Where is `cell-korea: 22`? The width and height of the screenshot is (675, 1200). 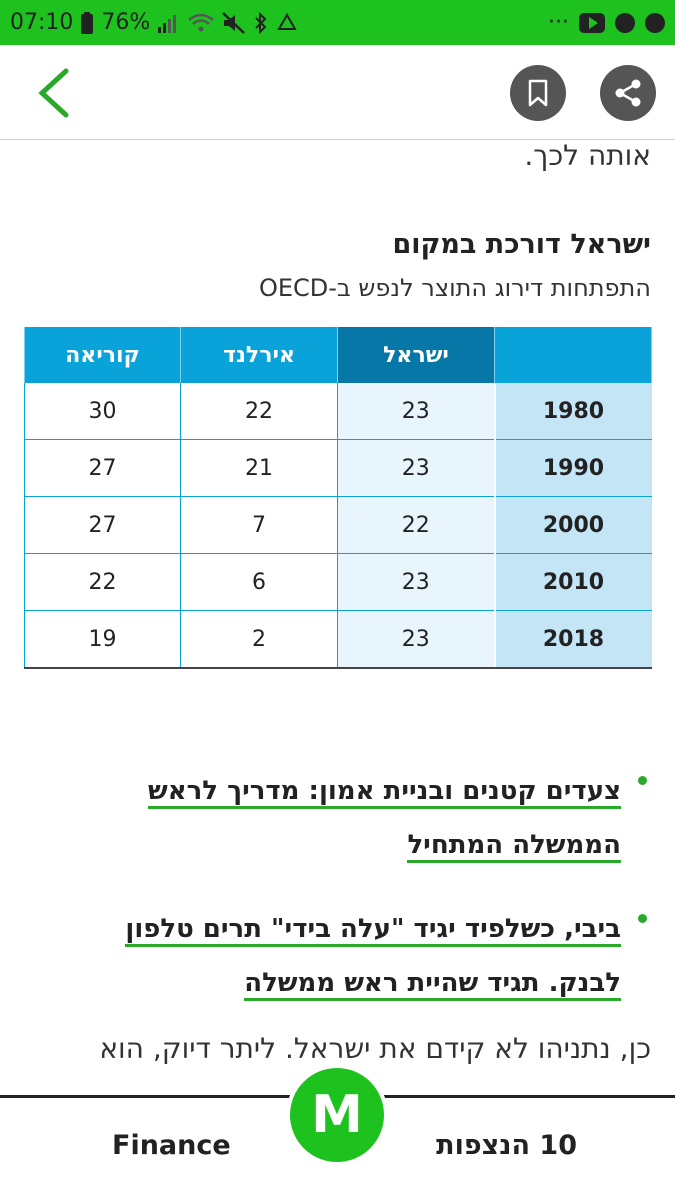 cell-korea: 22 is located at coordinates (102, 582).